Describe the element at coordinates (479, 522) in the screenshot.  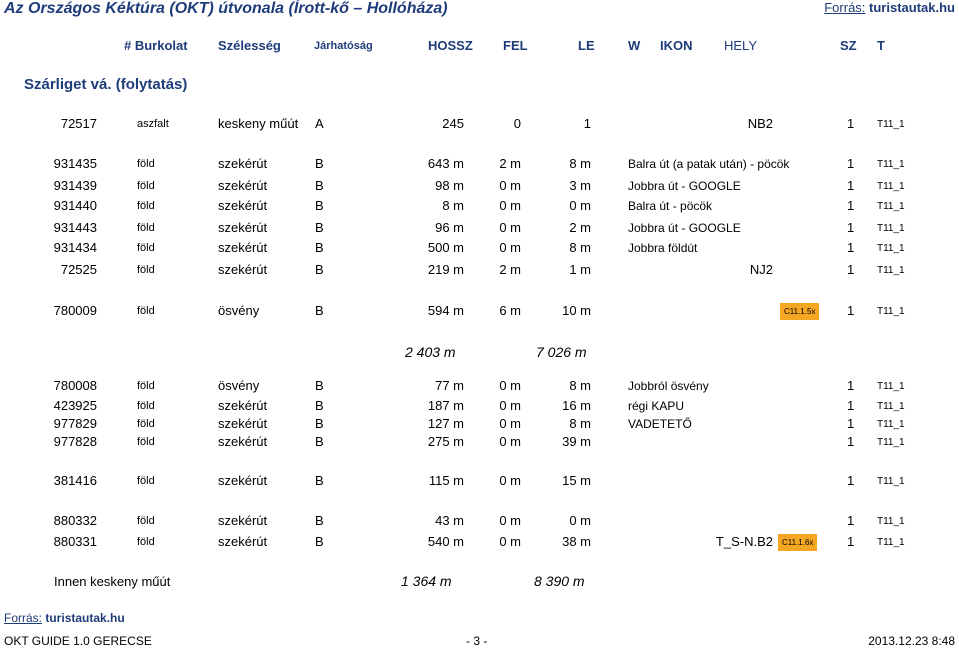
I see `table-row: 880332 föld szekérút B 43 m 0 m 0 m 1 T11_1` at that location.